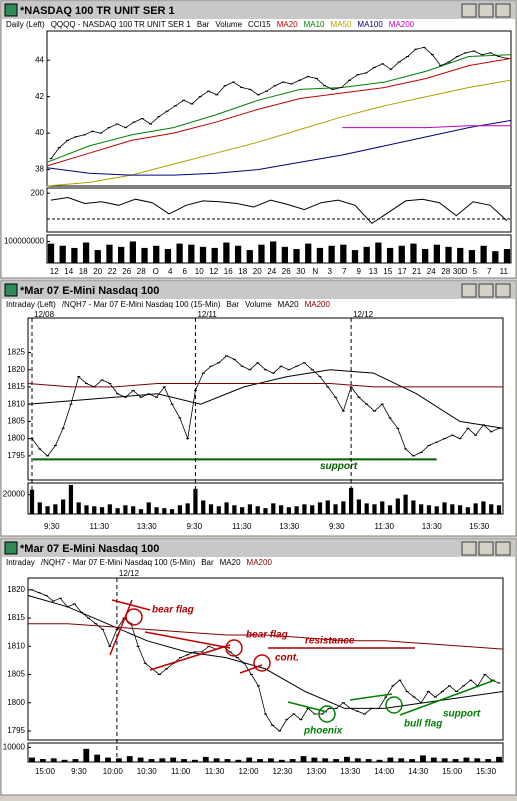 The height and width of the screenshot is (801, 517). What do you see at coordinates (118, 562) in the screenshot?
I see `header-item: /NQH7 - Mar 07 E-Mini Nasdaq 100 (5-Min)` at bounding box center [118, 562].